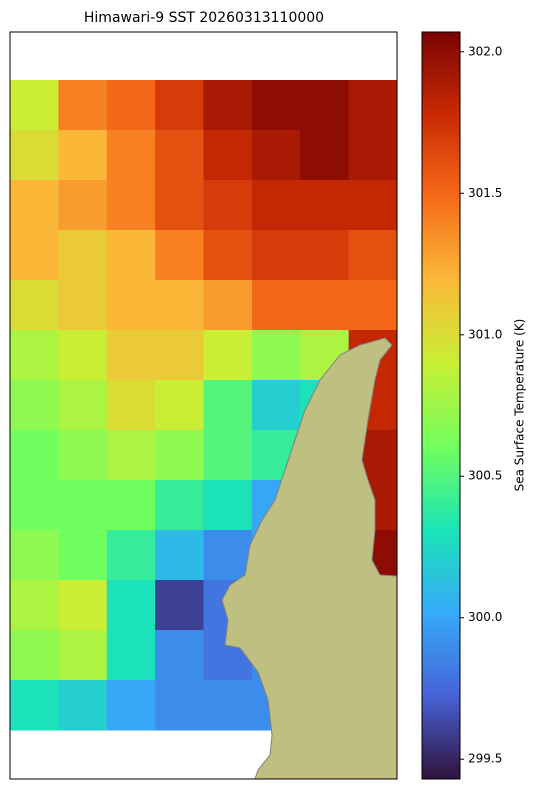  Describe the element at coordinates (485, 334) in the screenshot. I see `colorbar-tick-label: 301.0` at that location.